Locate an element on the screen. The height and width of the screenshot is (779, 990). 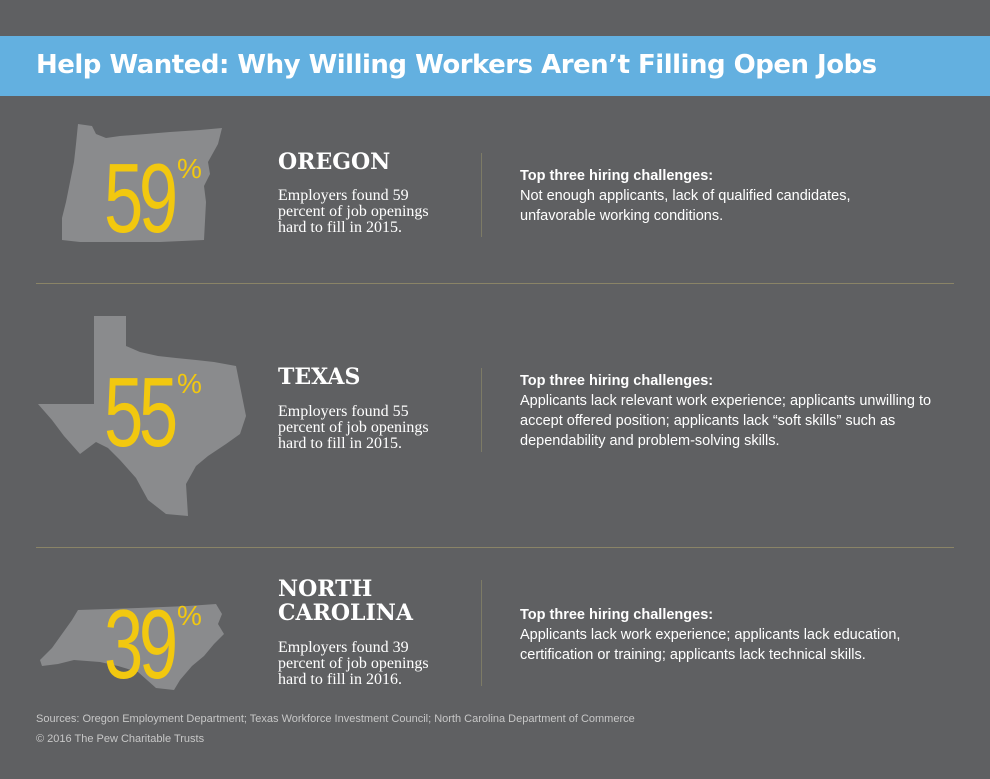
oregon-percent-sign: % is located at coordinates (189, 168).